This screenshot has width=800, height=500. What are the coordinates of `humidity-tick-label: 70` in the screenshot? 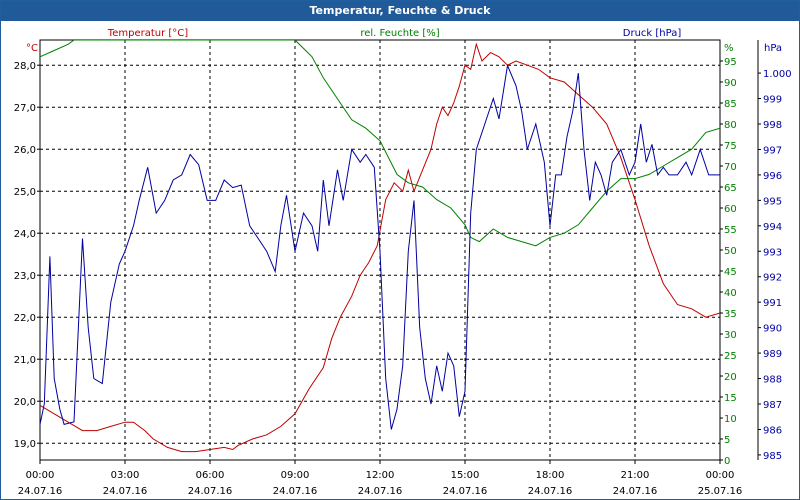 It's located at (730, 167).